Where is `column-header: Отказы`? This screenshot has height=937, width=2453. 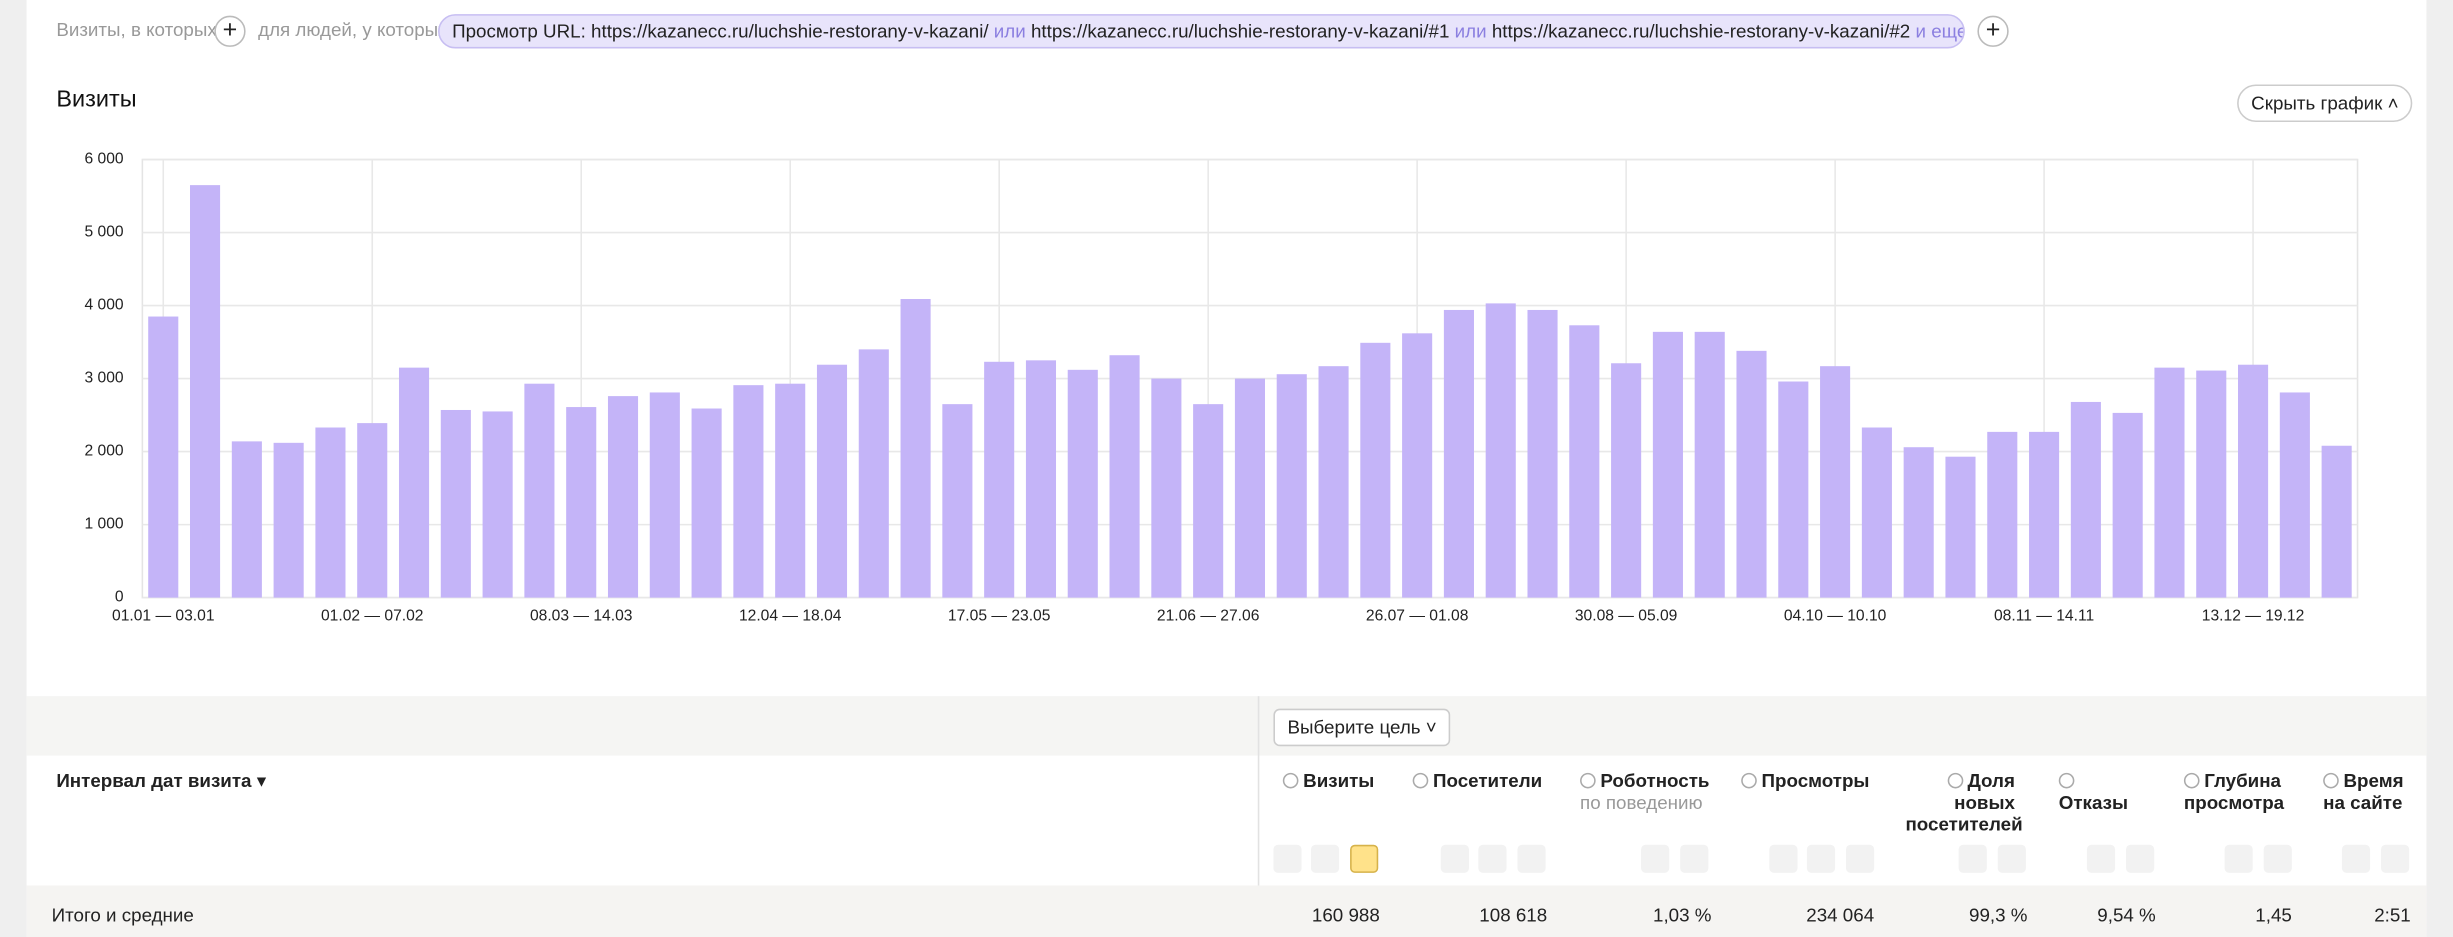 column-header: Отказы is located at coordinates (2097, 792).